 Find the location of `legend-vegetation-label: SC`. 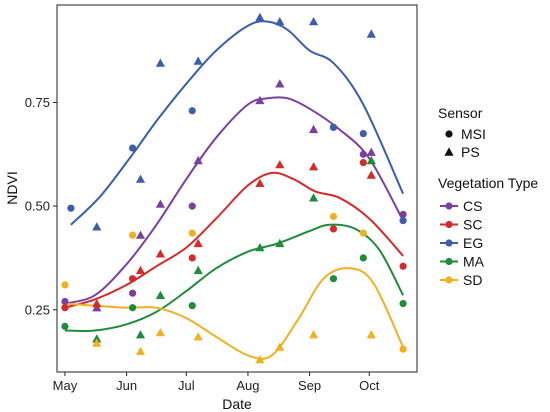

legend-vegetation-label: SC is located at coordinates (472, 225).